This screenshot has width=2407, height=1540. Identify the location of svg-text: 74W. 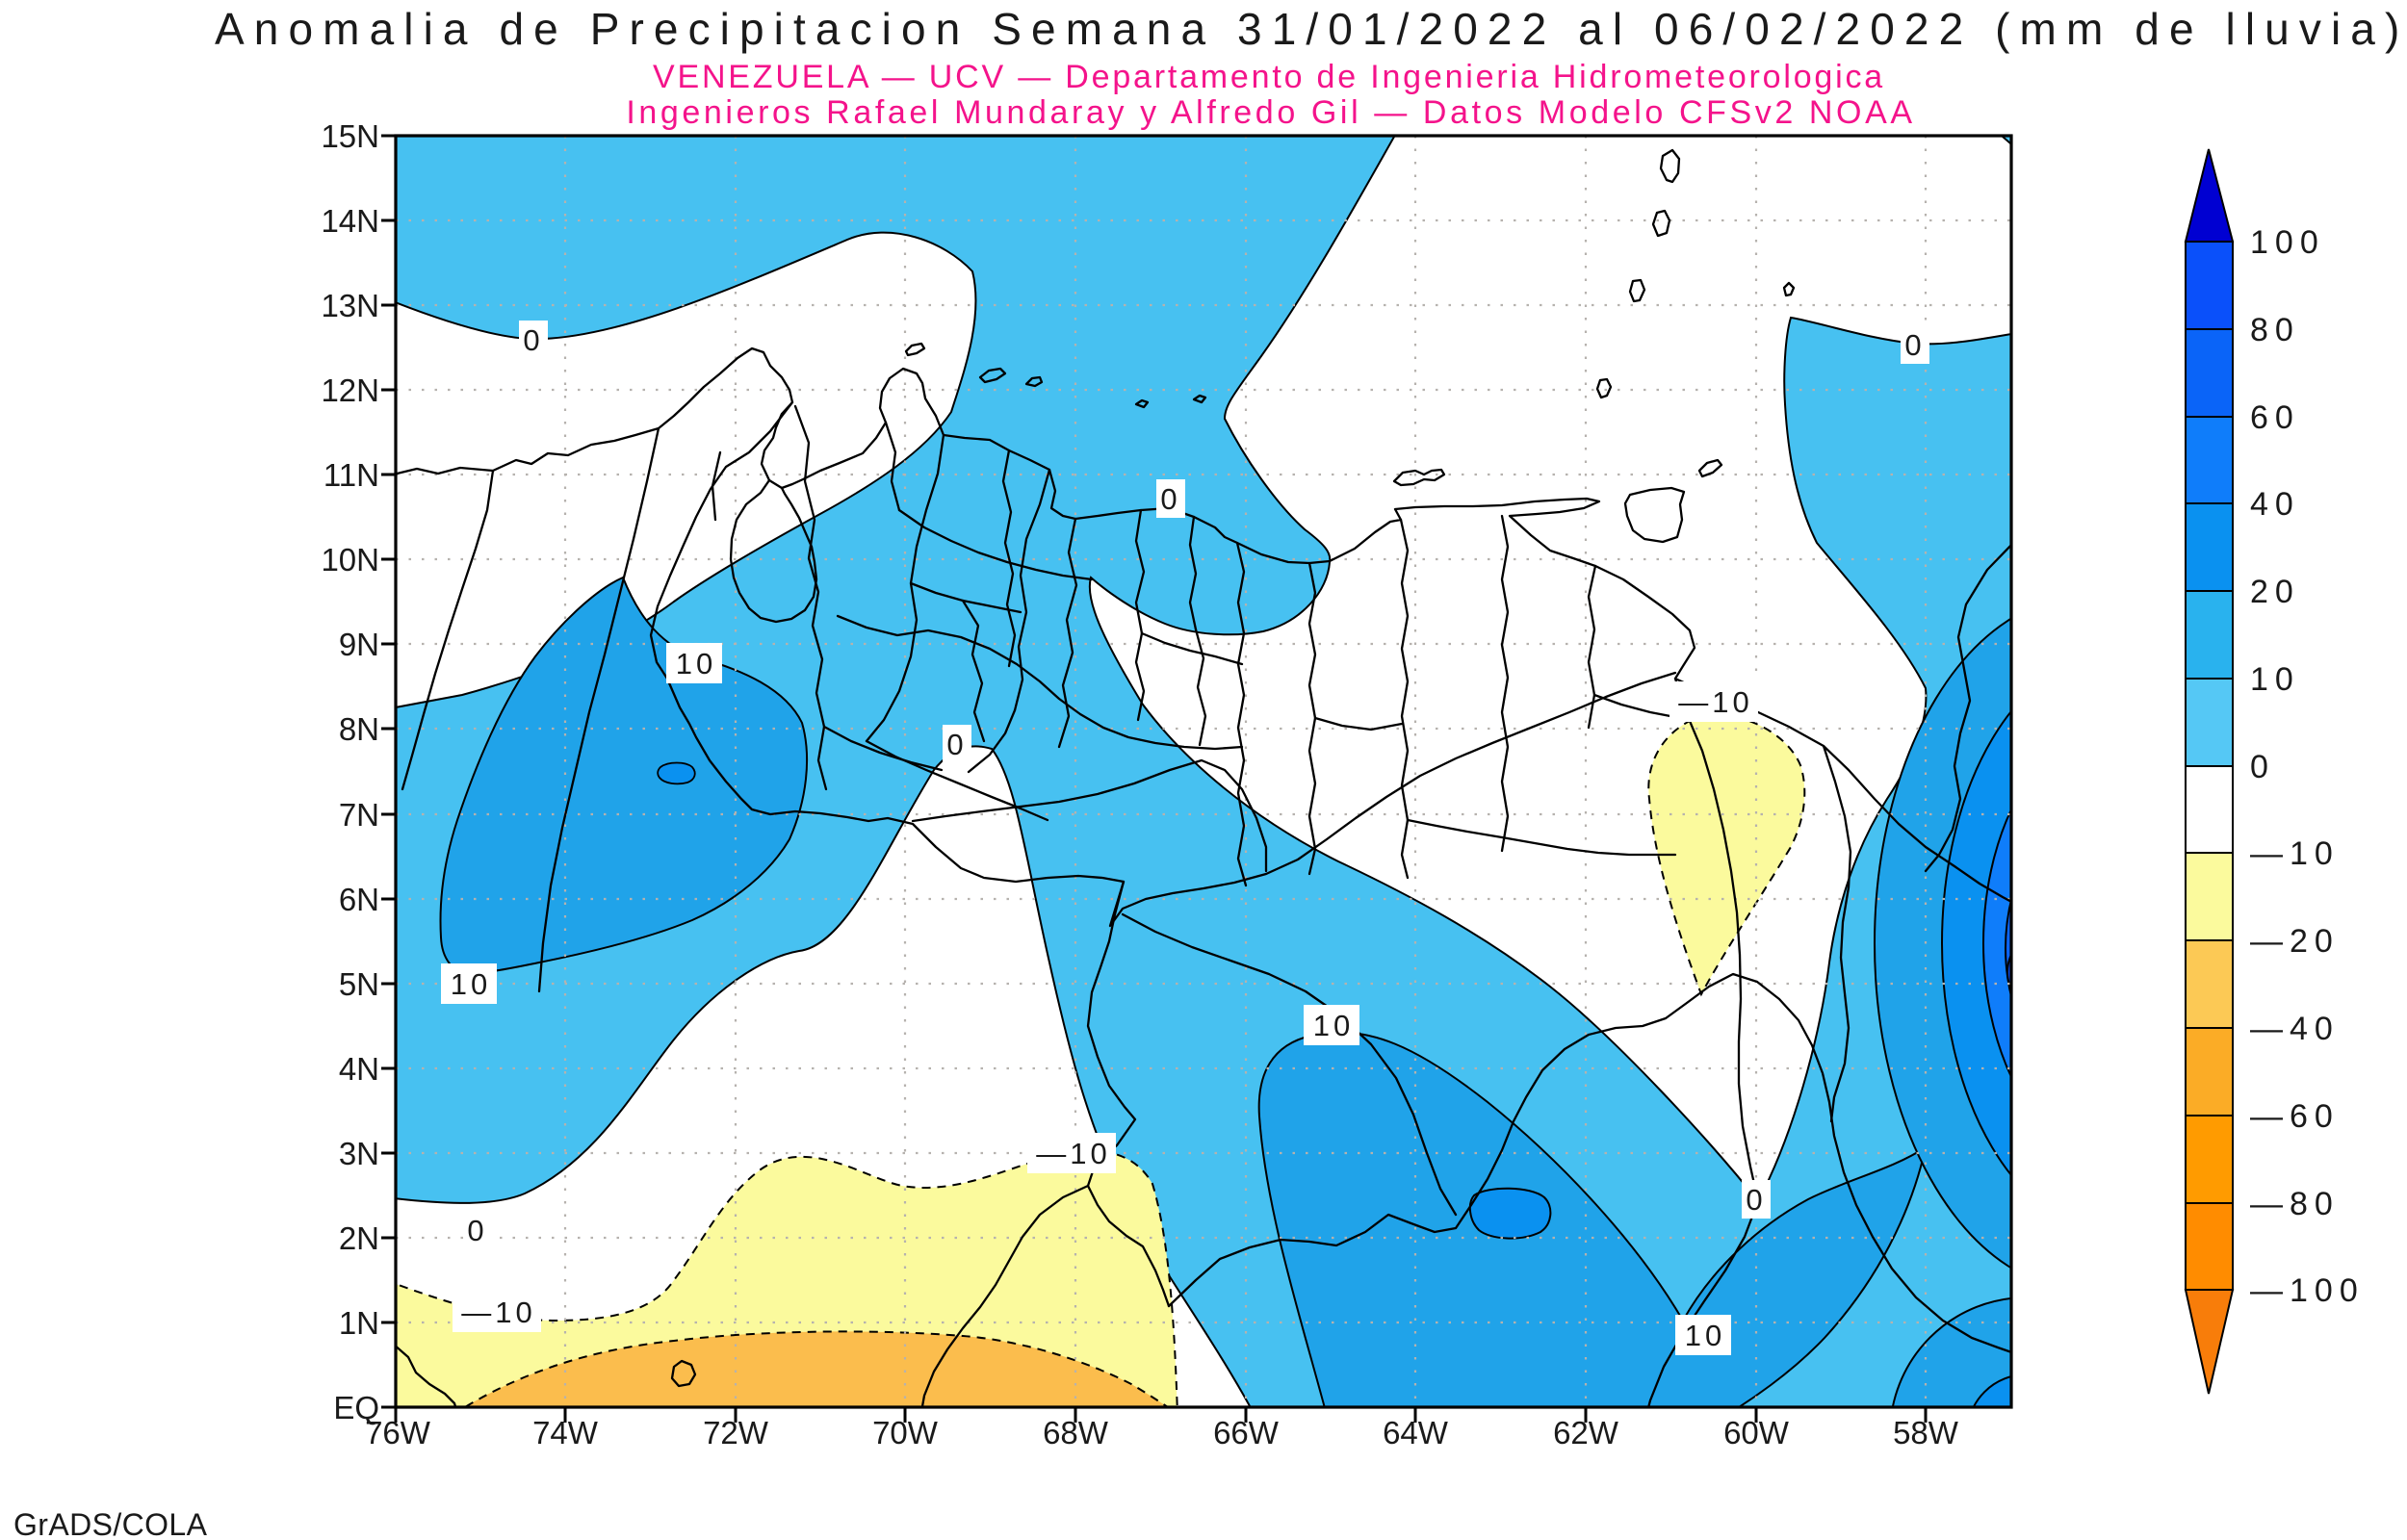
(565, 1432).